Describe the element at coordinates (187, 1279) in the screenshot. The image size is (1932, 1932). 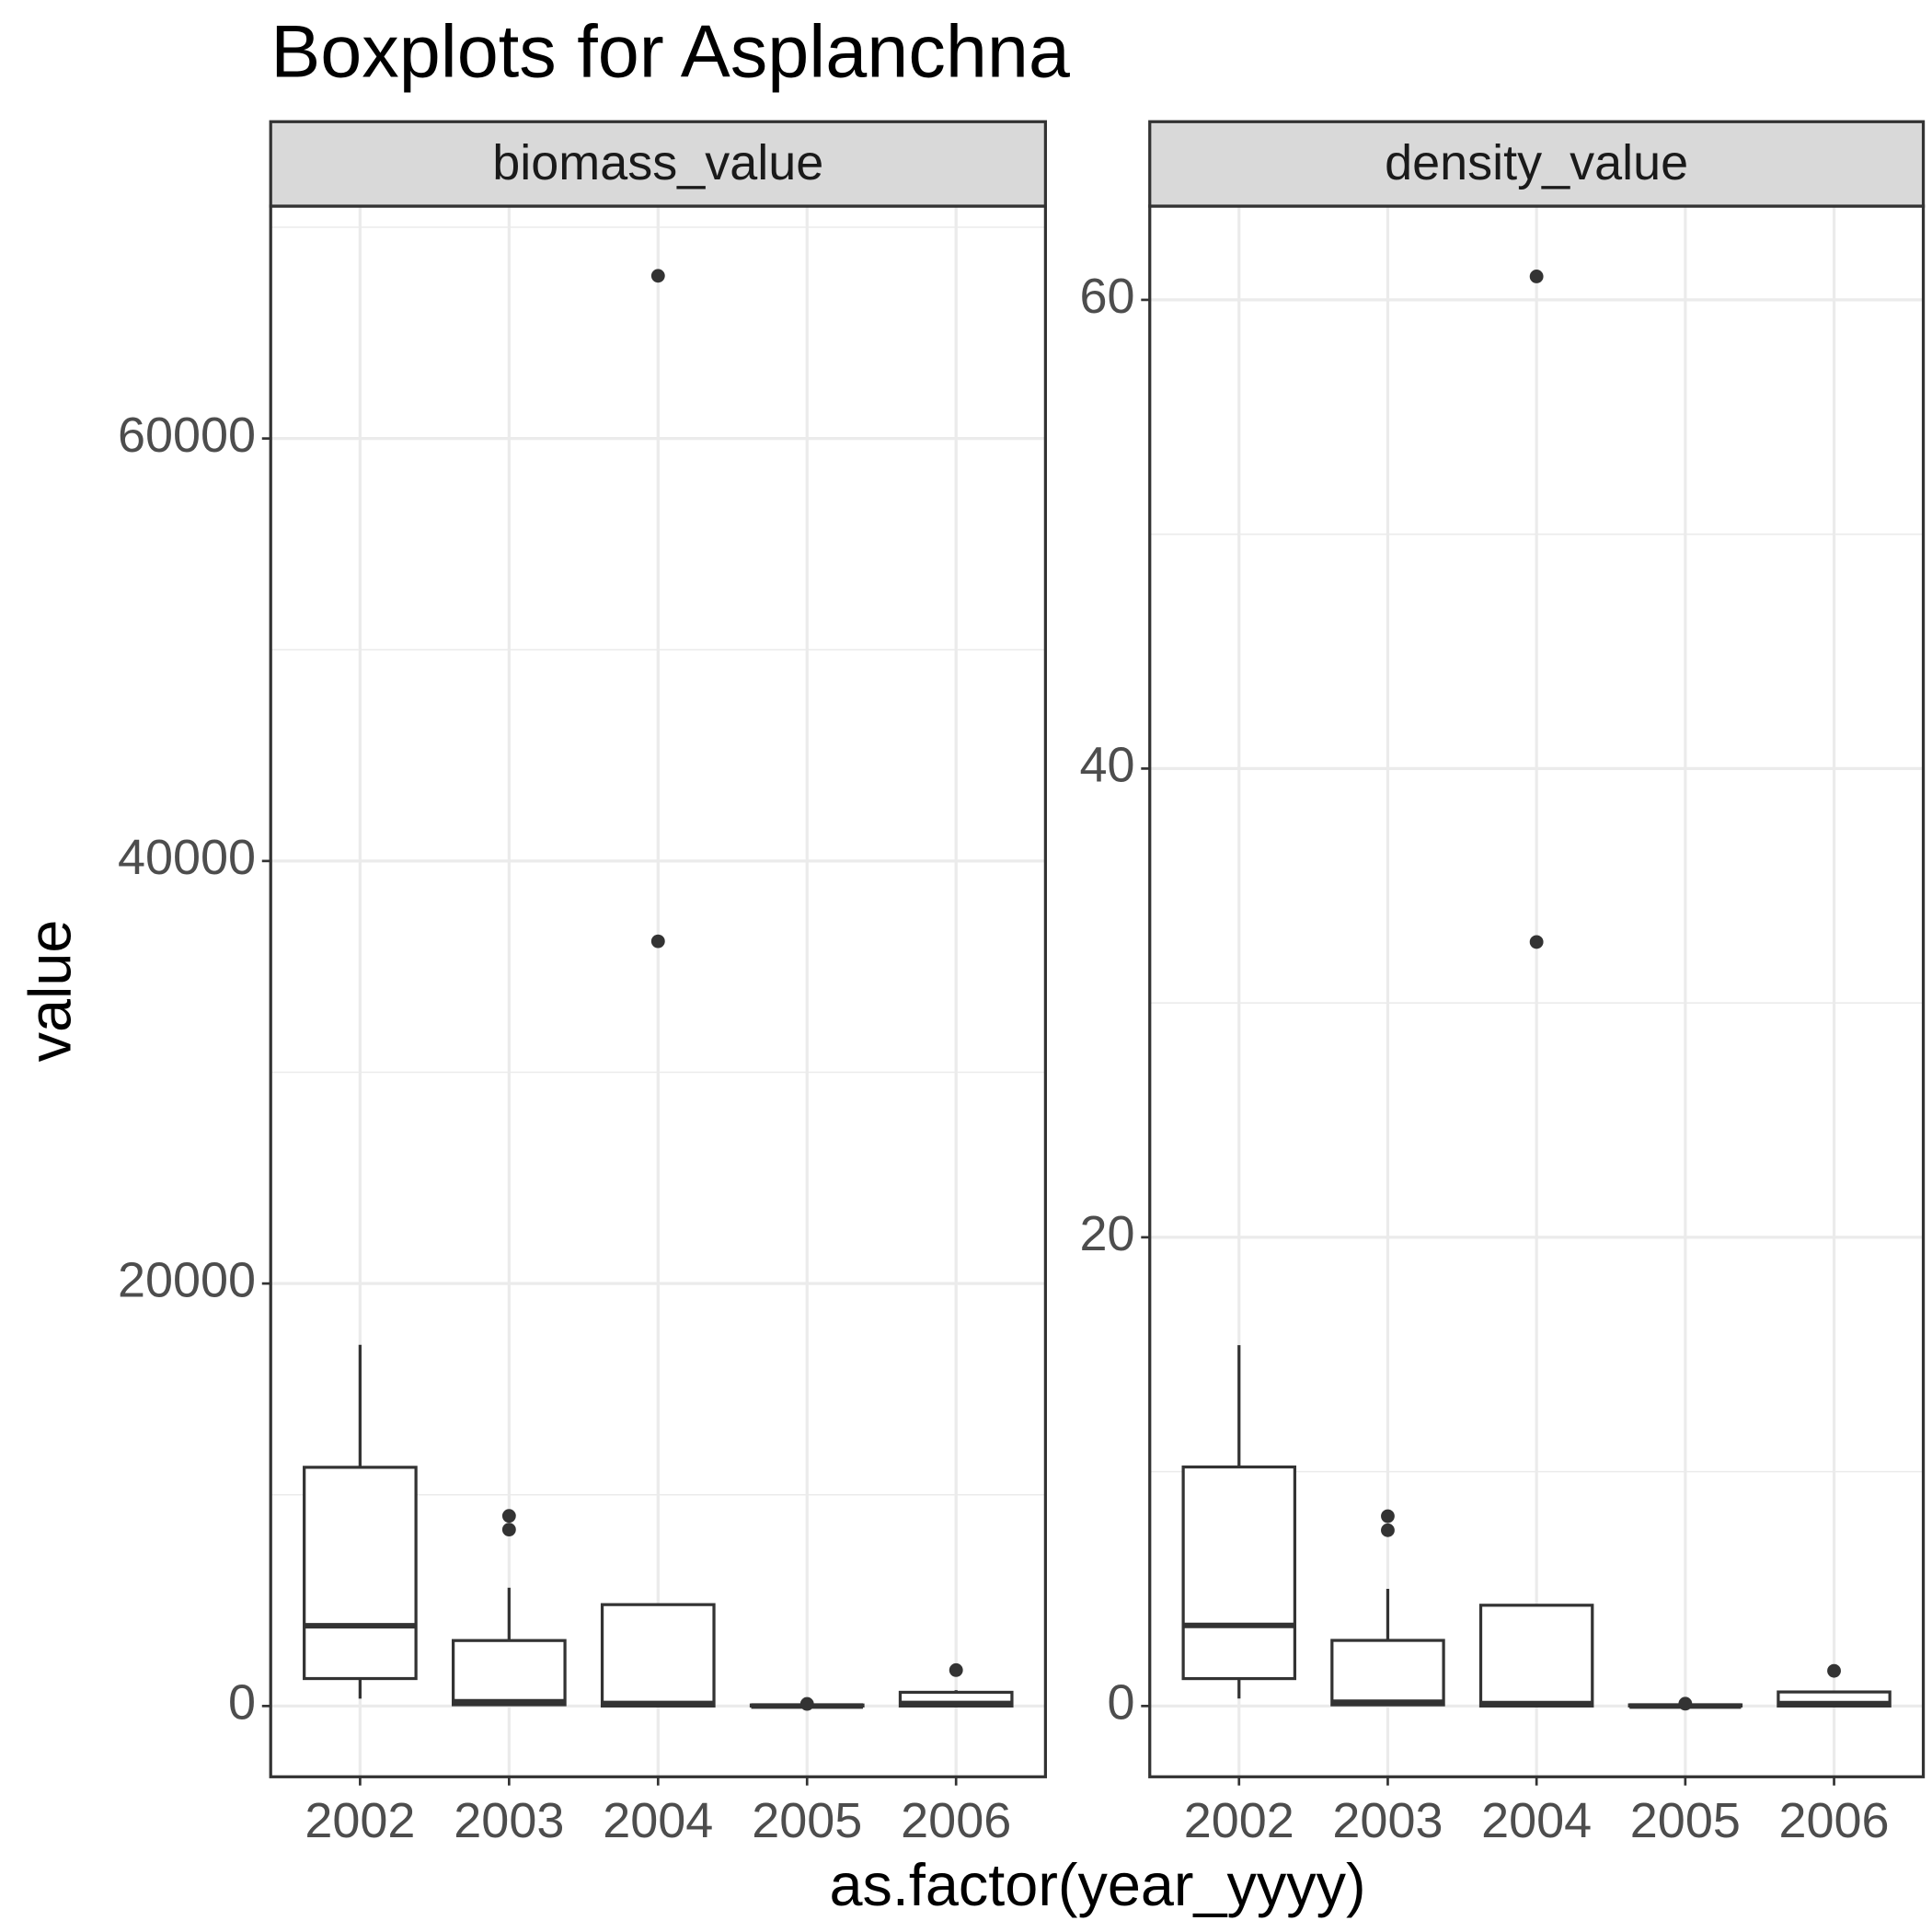
I see `y-tick-label: 20000` at that location.